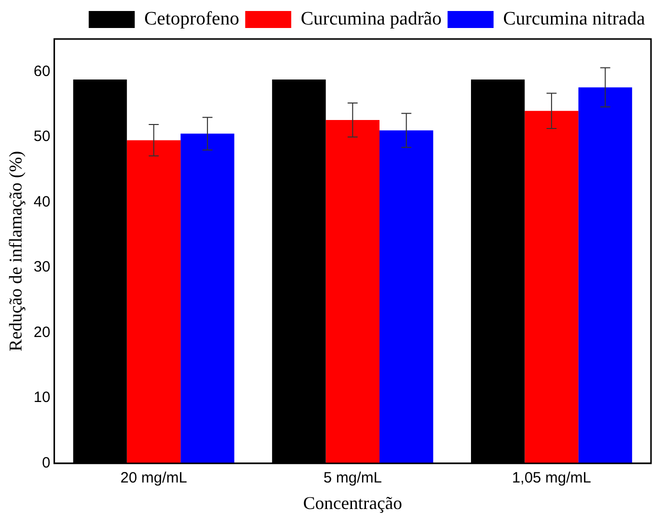  Describe the element at coordinates (46, 463) in the screenshot. I see `y-tick-label: 0` at that location.